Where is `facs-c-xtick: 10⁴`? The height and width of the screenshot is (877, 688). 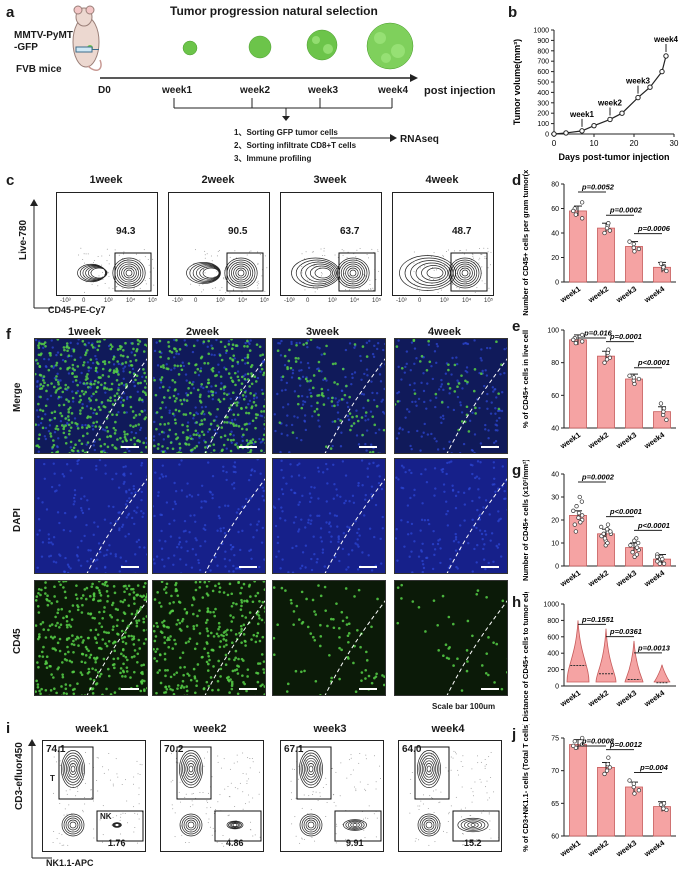 facs-c-xtick: 10⁴ is located at coordinates (467, 301).